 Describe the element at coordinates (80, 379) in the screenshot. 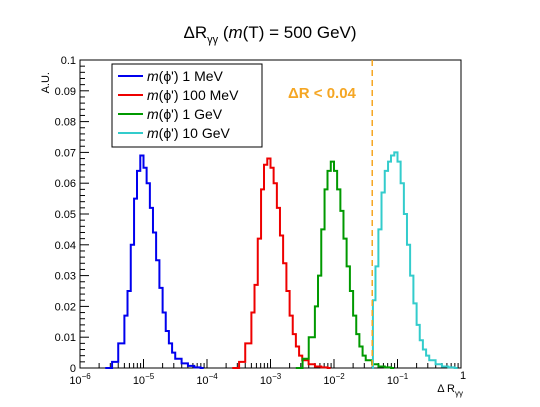

I see `x-tick-label: 10⁻⁶` at that location.